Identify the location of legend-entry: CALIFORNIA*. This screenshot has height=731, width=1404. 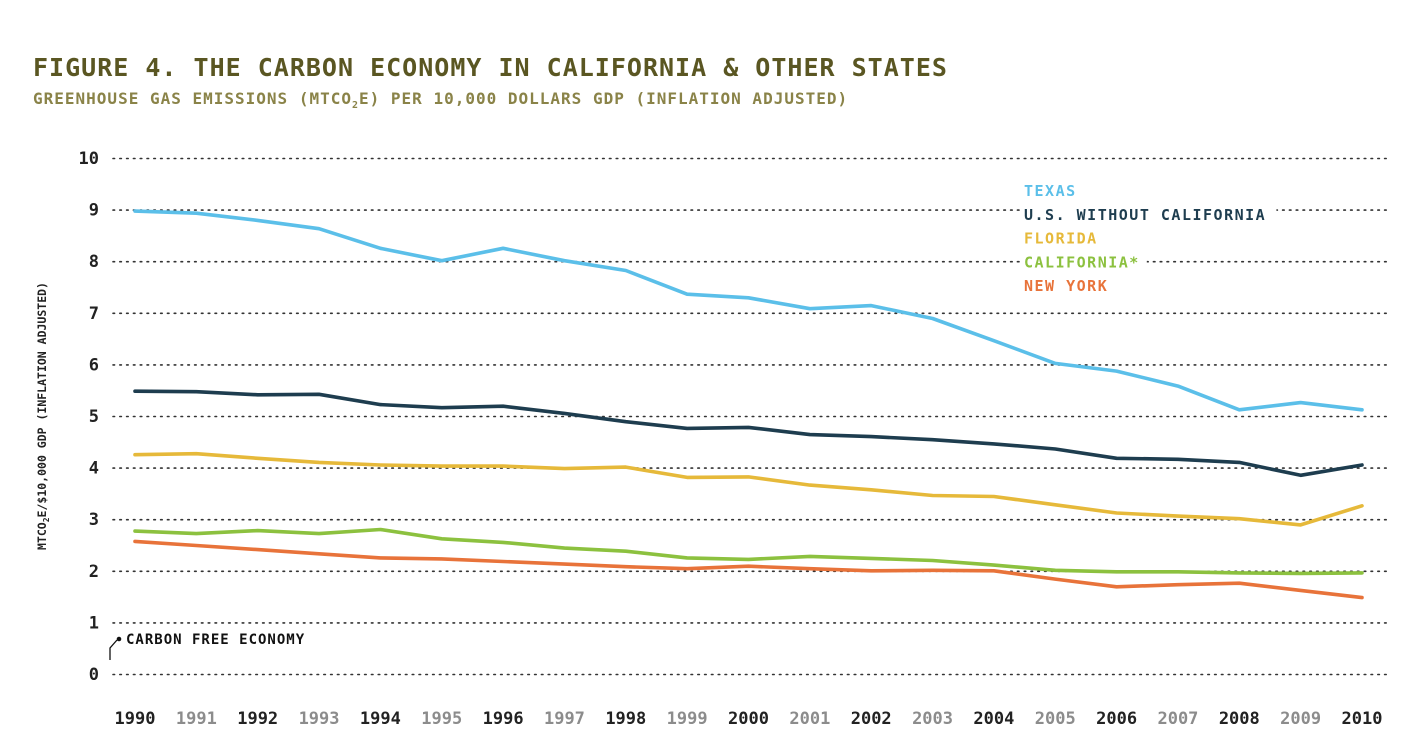
(1082, 262).